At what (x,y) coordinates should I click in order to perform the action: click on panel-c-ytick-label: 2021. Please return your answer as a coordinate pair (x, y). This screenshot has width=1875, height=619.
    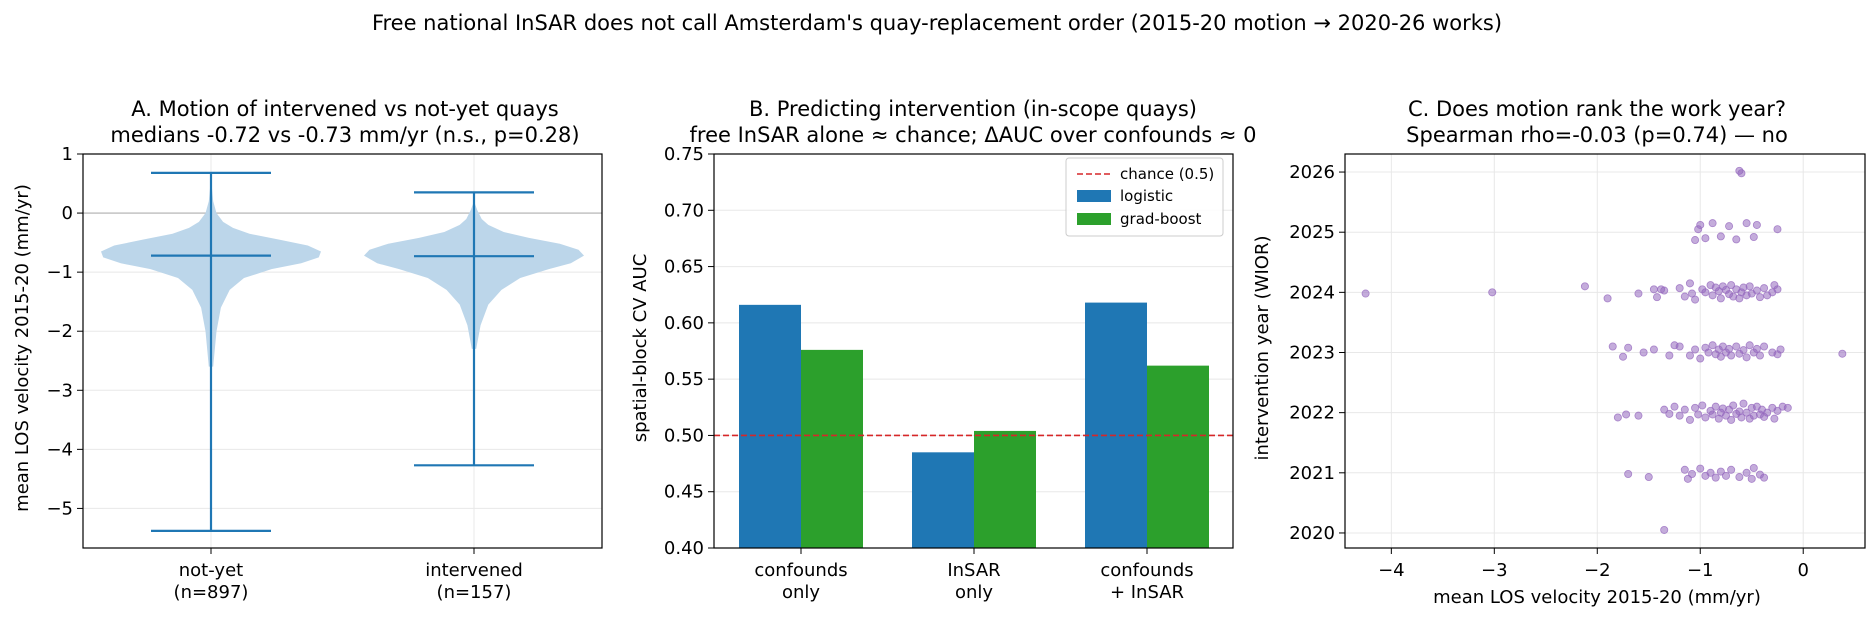
    Looking at the image, I should click on (1312, 473).